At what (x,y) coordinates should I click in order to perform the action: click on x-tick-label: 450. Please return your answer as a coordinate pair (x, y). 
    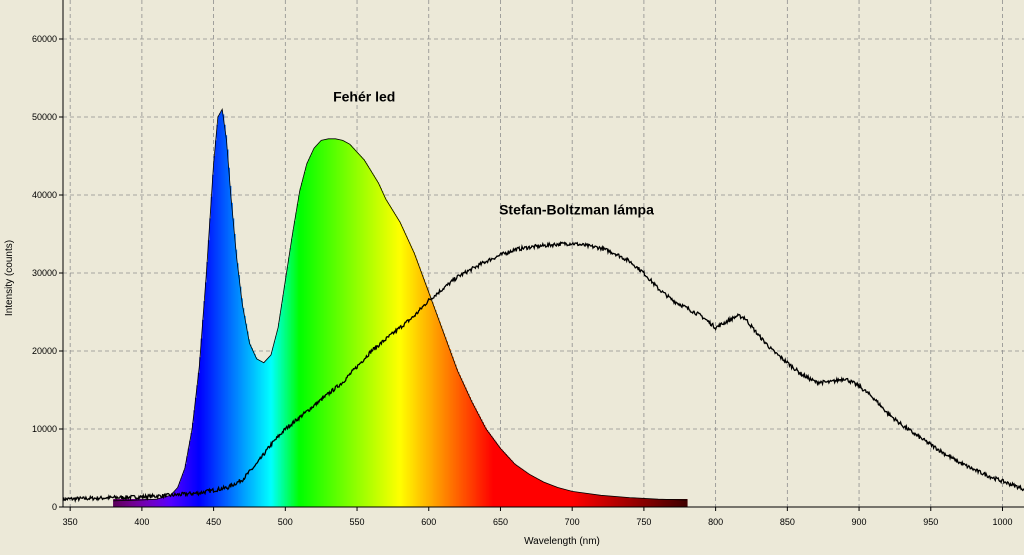
    Looking at the image, I should click on (213, 522).